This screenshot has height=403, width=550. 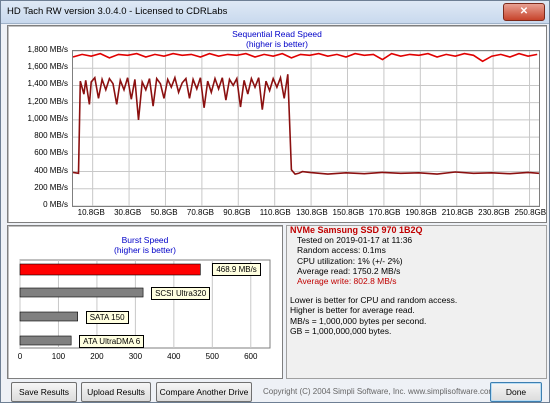 I want to click on info-line-avg-write: Average write: 802.8 MB/s, so click(x=347, y=281).